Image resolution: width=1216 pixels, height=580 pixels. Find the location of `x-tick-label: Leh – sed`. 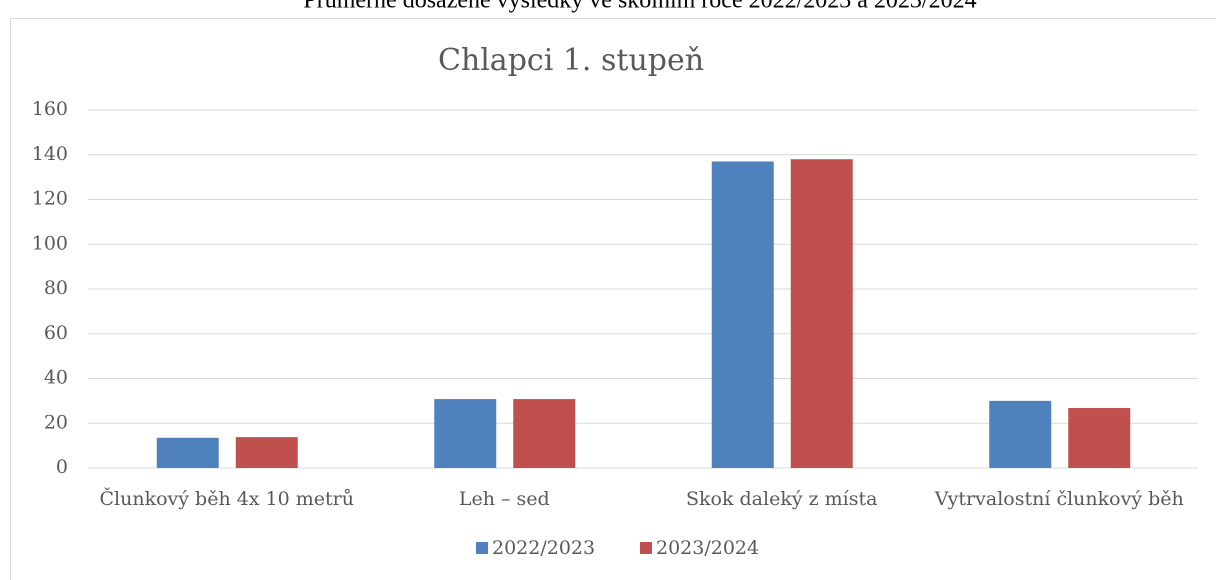

x-tick-label: Leh – sed is located at coordinates (504, 499).